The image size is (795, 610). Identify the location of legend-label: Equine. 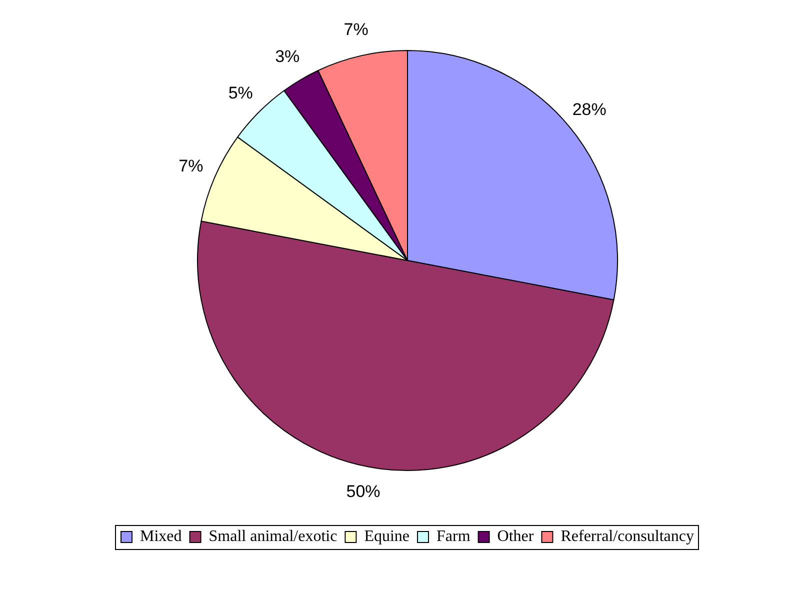
(387, 537).